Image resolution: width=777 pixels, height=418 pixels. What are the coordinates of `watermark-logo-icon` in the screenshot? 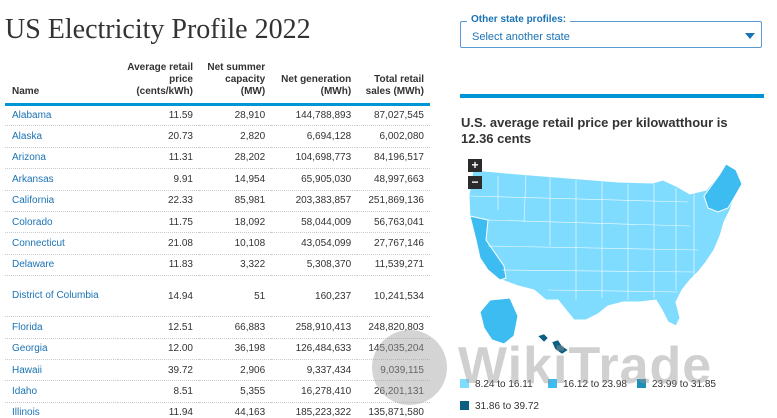 It's located at (409, 367).